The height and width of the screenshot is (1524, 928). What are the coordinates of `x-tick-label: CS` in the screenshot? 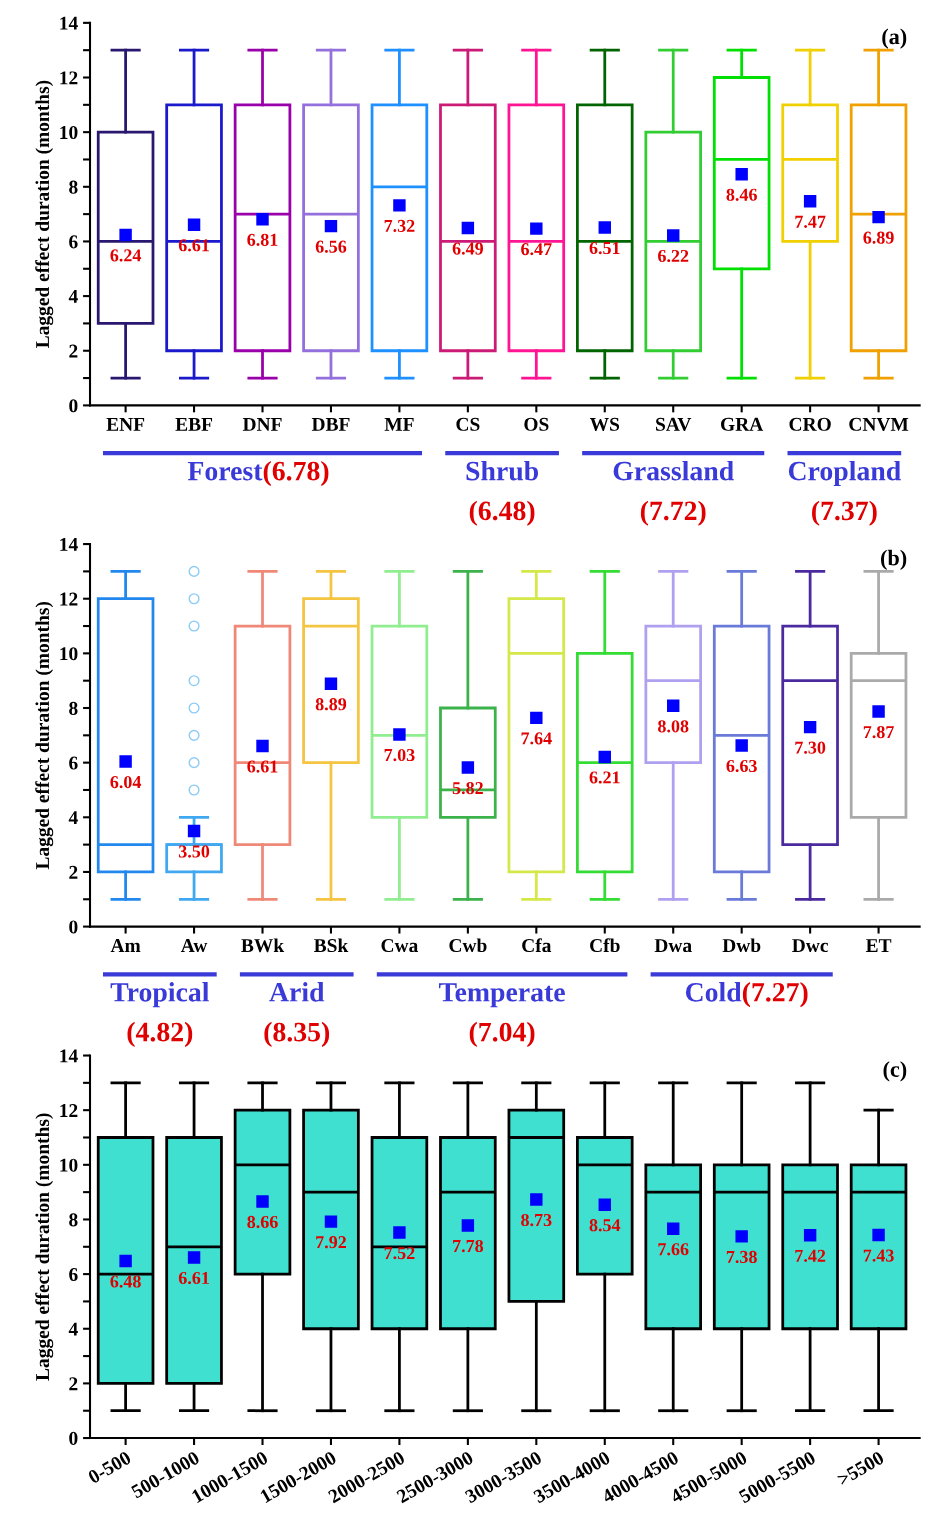 It's located at (468, 424).